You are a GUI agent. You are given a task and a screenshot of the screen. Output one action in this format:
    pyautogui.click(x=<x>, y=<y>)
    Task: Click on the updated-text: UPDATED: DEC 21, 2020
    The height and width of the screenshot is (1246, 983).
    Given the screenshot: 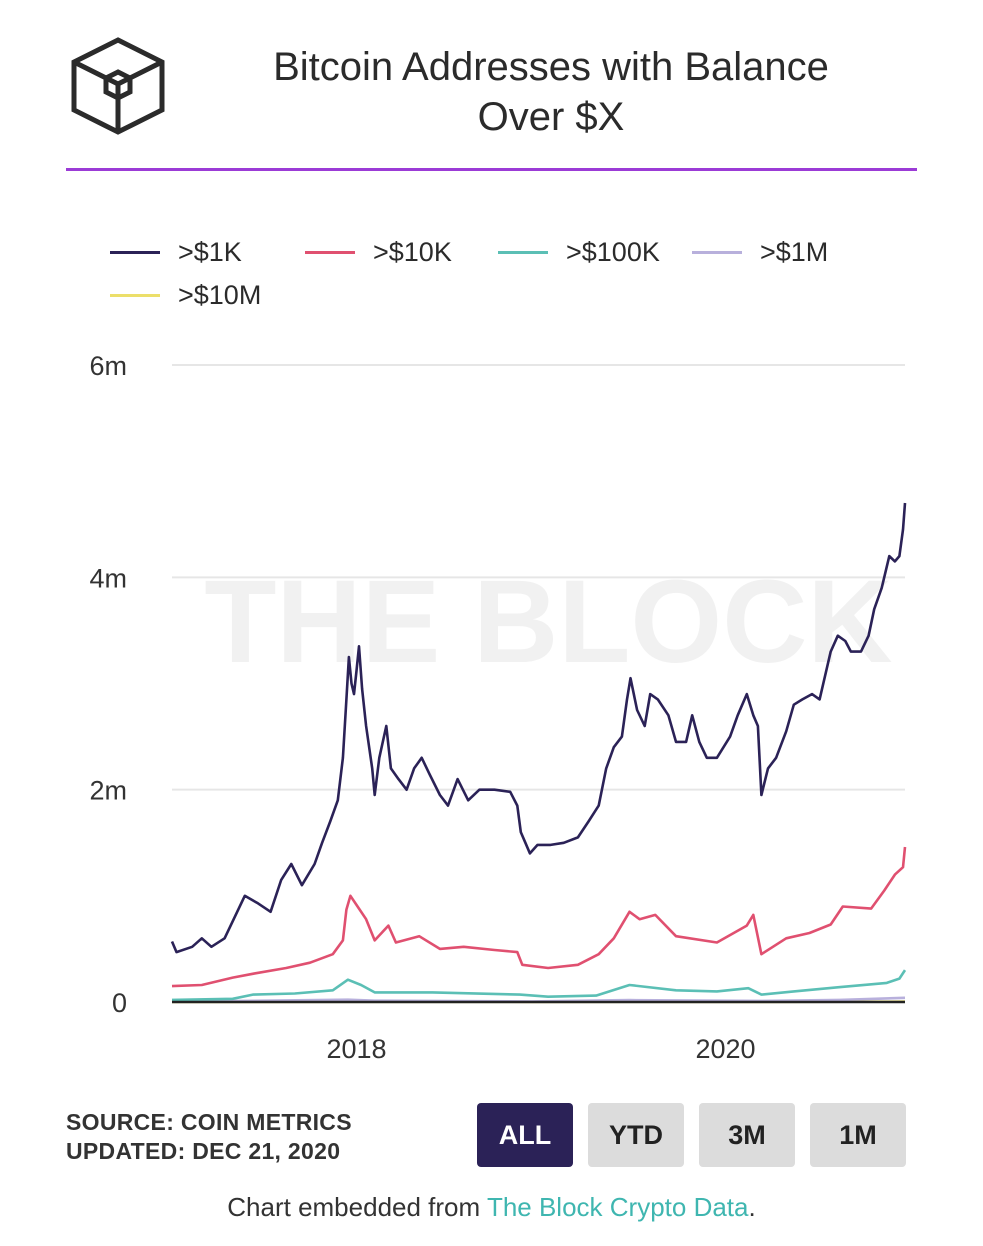 What is the action you would take?
    pyautogui.click(x=203, y=1151)
    